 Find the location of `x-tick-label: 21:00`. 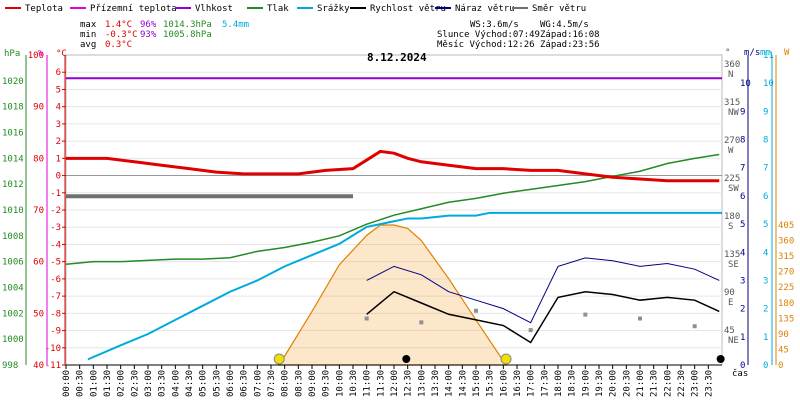

x-tick-label: 21:00 is located at coordinates (641, 383).